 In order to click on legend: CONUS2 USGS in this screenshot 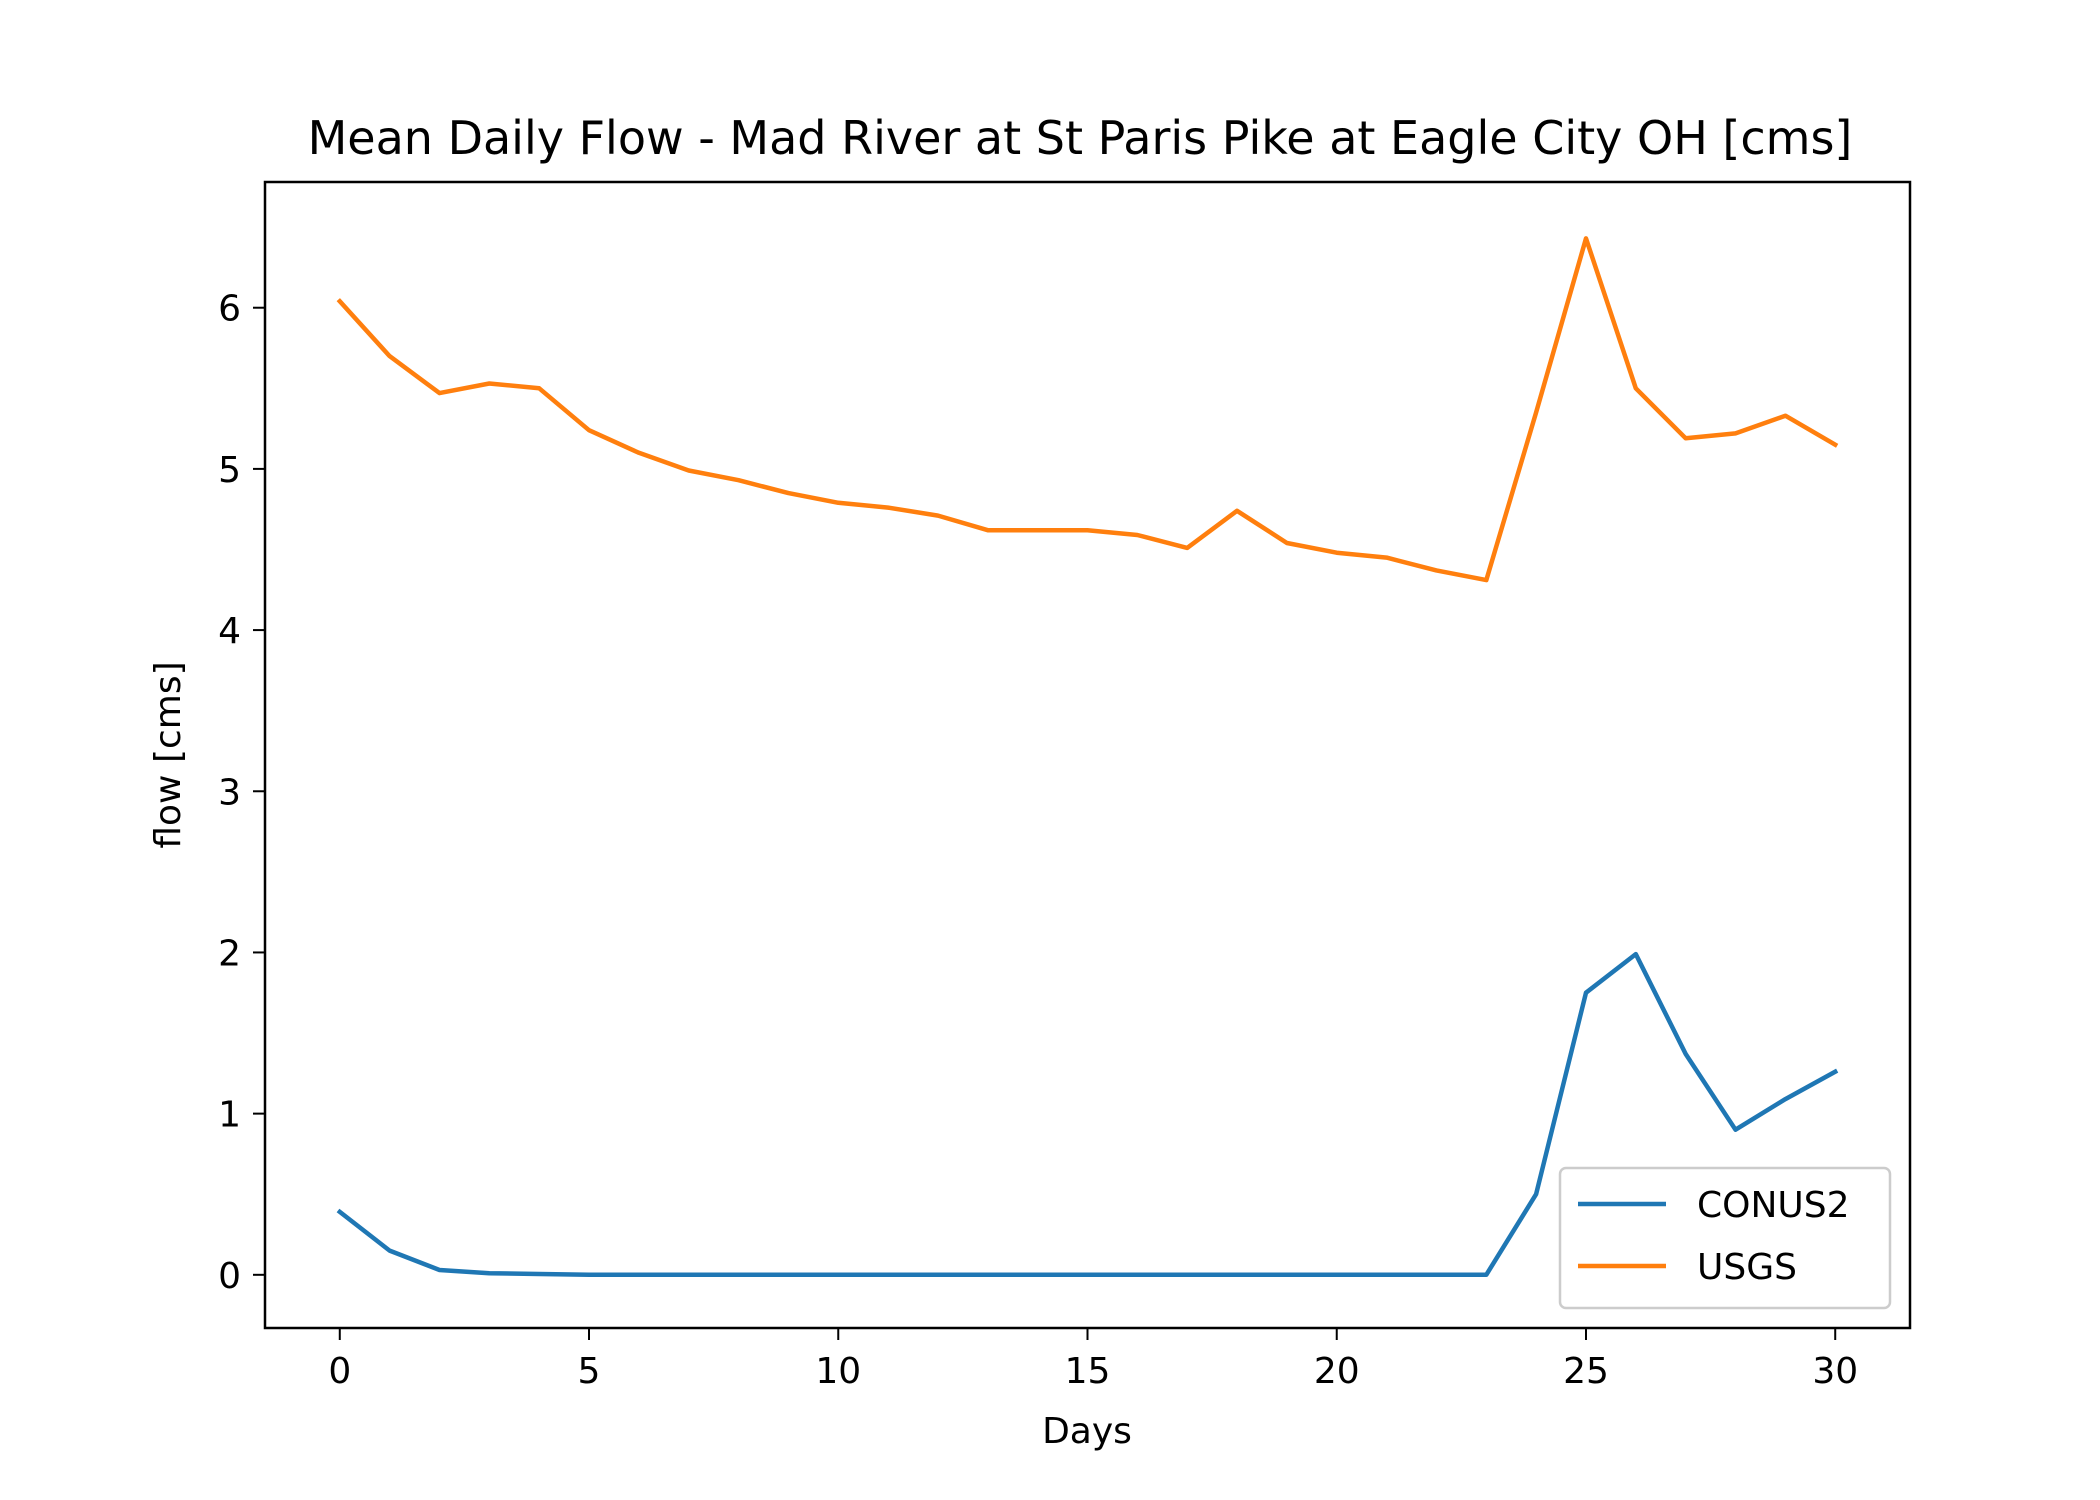, I will do `click(1725, 1238)`.